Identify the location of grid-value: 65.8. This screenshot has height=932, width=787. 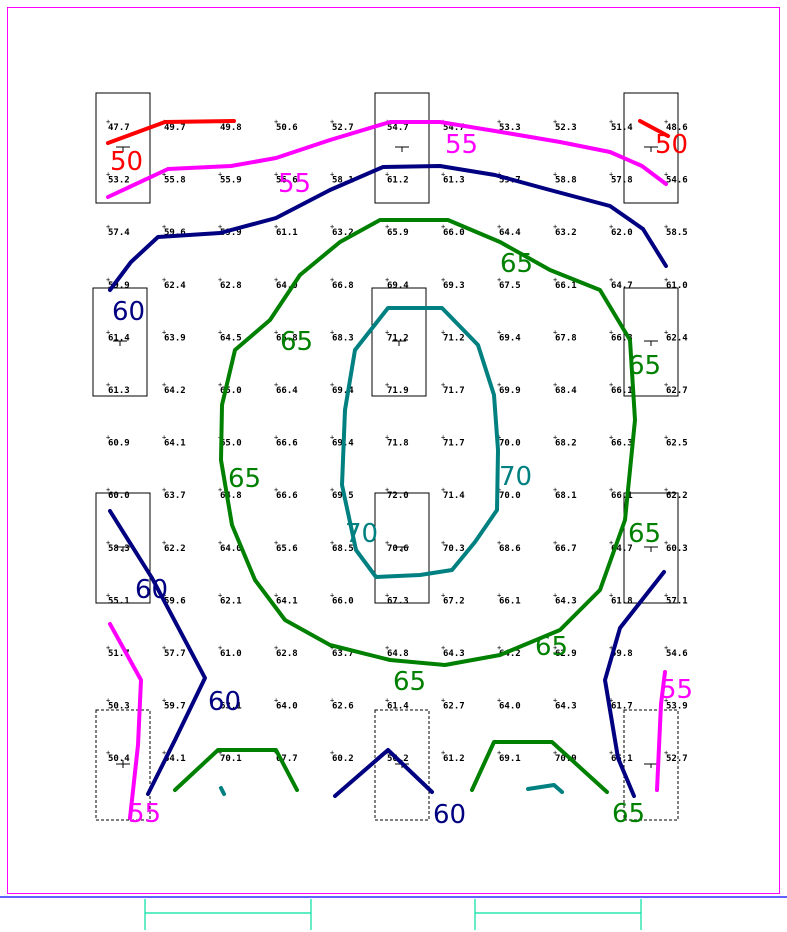
(287, 338).